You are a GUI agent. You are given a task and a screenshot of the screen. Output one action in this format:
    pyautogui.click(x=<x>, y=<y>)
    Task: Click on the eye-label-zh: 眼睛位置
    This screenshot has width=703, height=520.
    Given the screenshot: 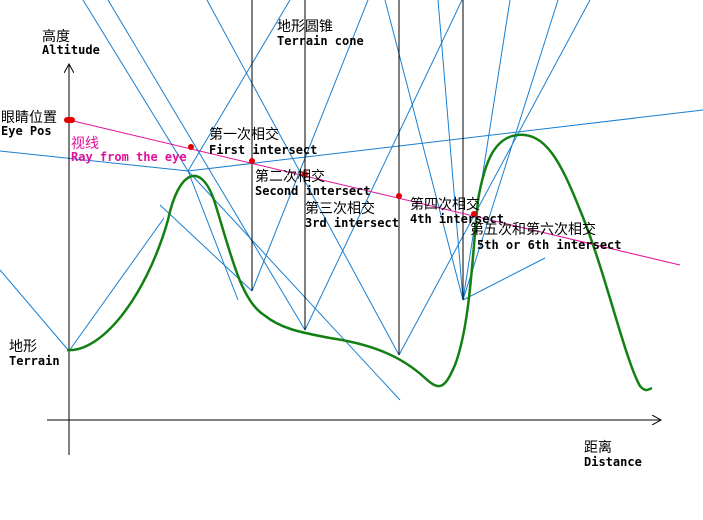 What is the action you would take?
    pyautogui.click(x=29, y=118)
    